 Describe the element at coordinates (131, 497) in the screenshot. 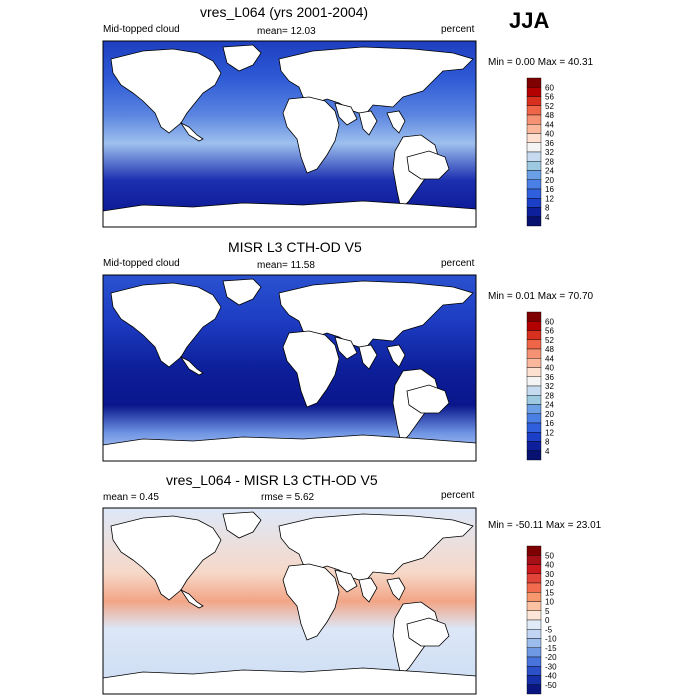

I see `panel-3-mean-label: mean = 0.45` at that location.